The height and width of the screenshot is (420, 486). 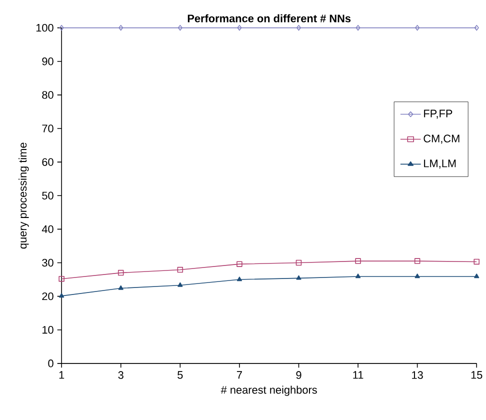 I want to click on y-axis-title: query processing time, so click(x=23, y=195).